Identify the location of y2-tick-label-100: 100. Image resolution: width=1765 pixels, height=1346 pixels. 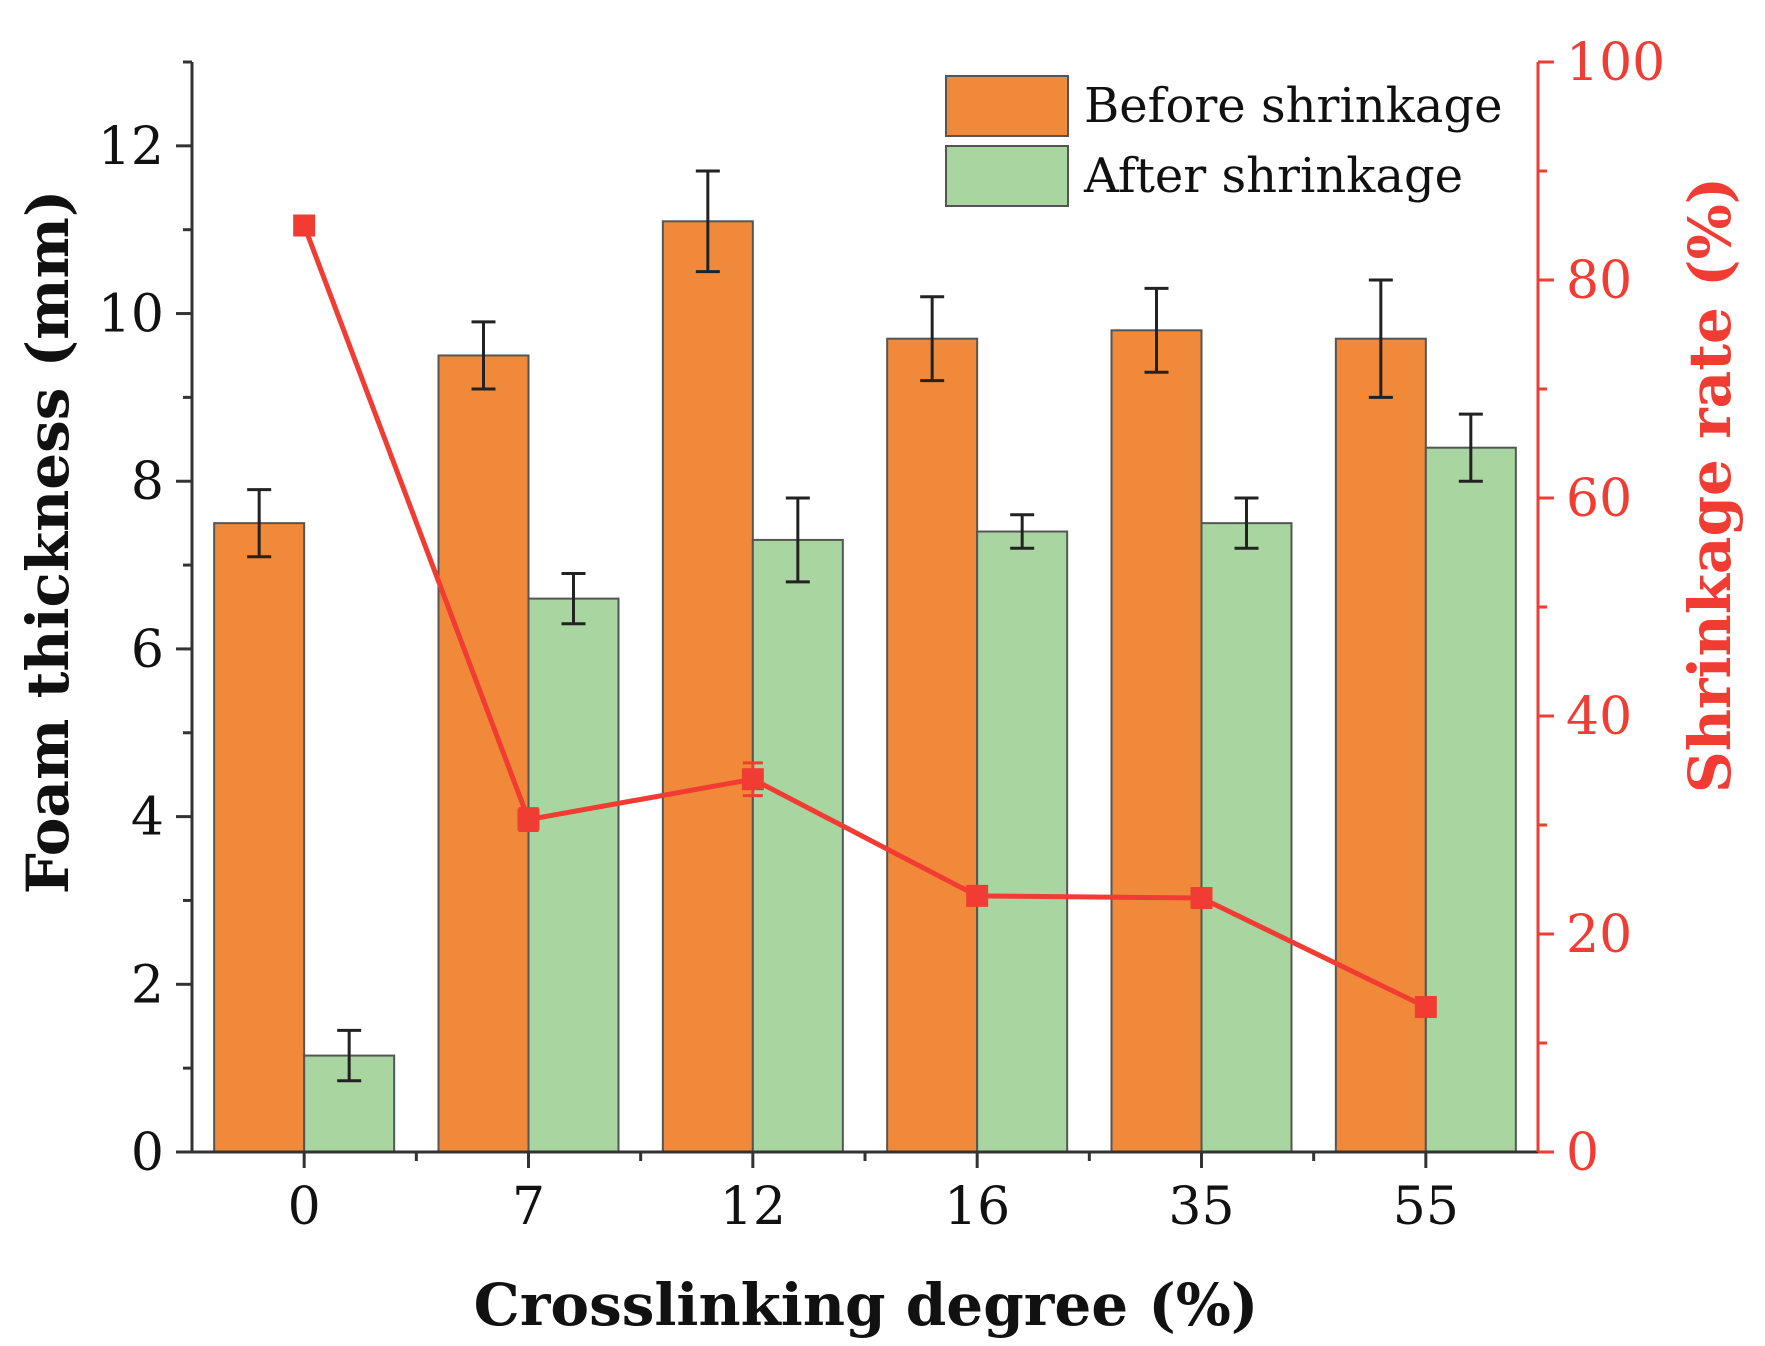
(1615, 63).